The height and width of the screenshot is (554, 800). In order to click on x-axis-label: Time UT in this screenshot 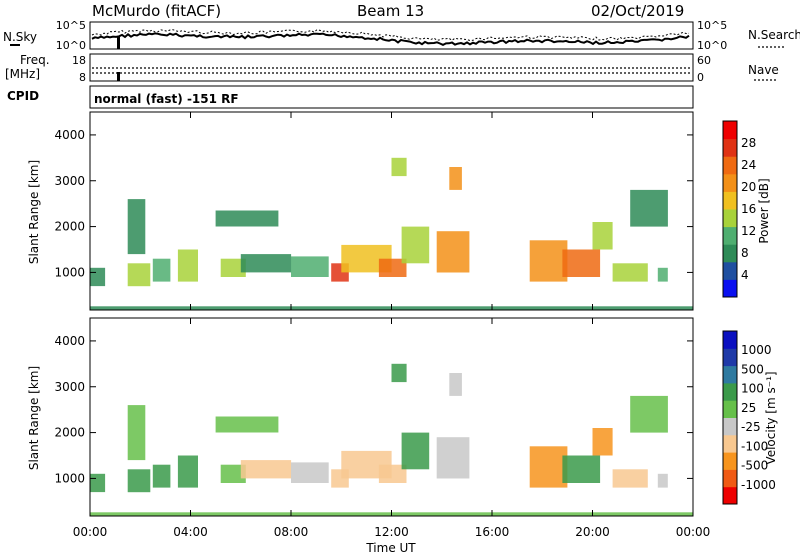, I will do `click(390, 547)`.